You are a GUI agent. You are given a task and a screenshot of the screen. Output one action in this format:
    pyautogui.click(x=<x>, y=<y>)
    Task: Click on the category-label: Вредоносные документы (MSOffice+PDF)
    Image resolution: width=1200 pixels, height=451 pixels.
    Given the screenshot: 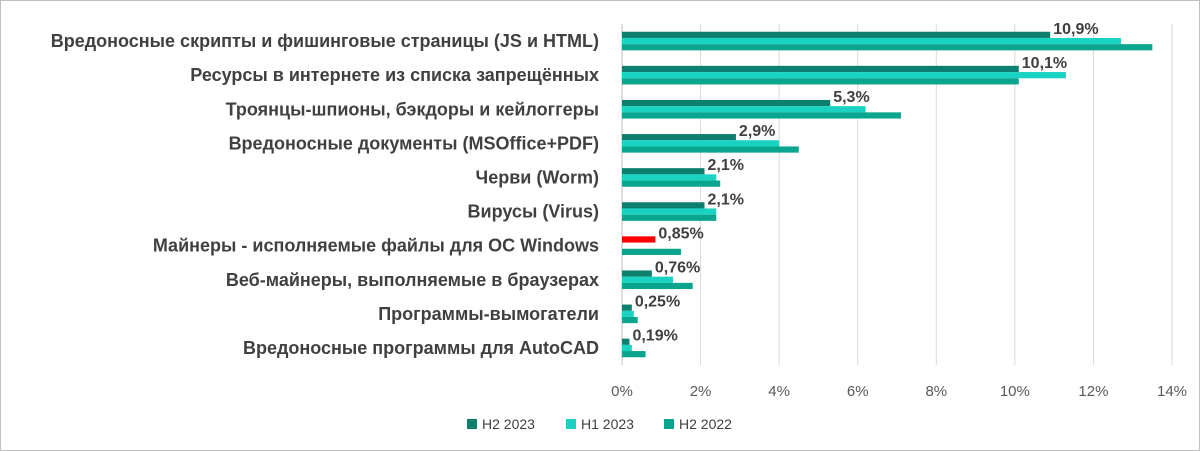 What is the action you would take?
    pyautogui.click(x=414, y=143)
    